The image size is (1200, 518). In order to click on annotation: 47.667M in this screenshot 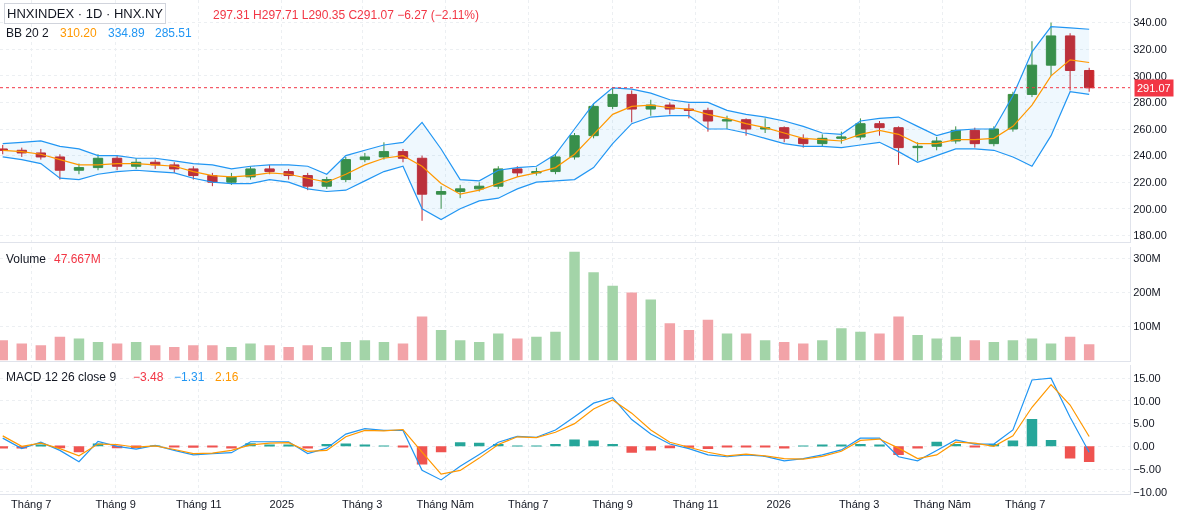, I will do `click(77, 259)`.